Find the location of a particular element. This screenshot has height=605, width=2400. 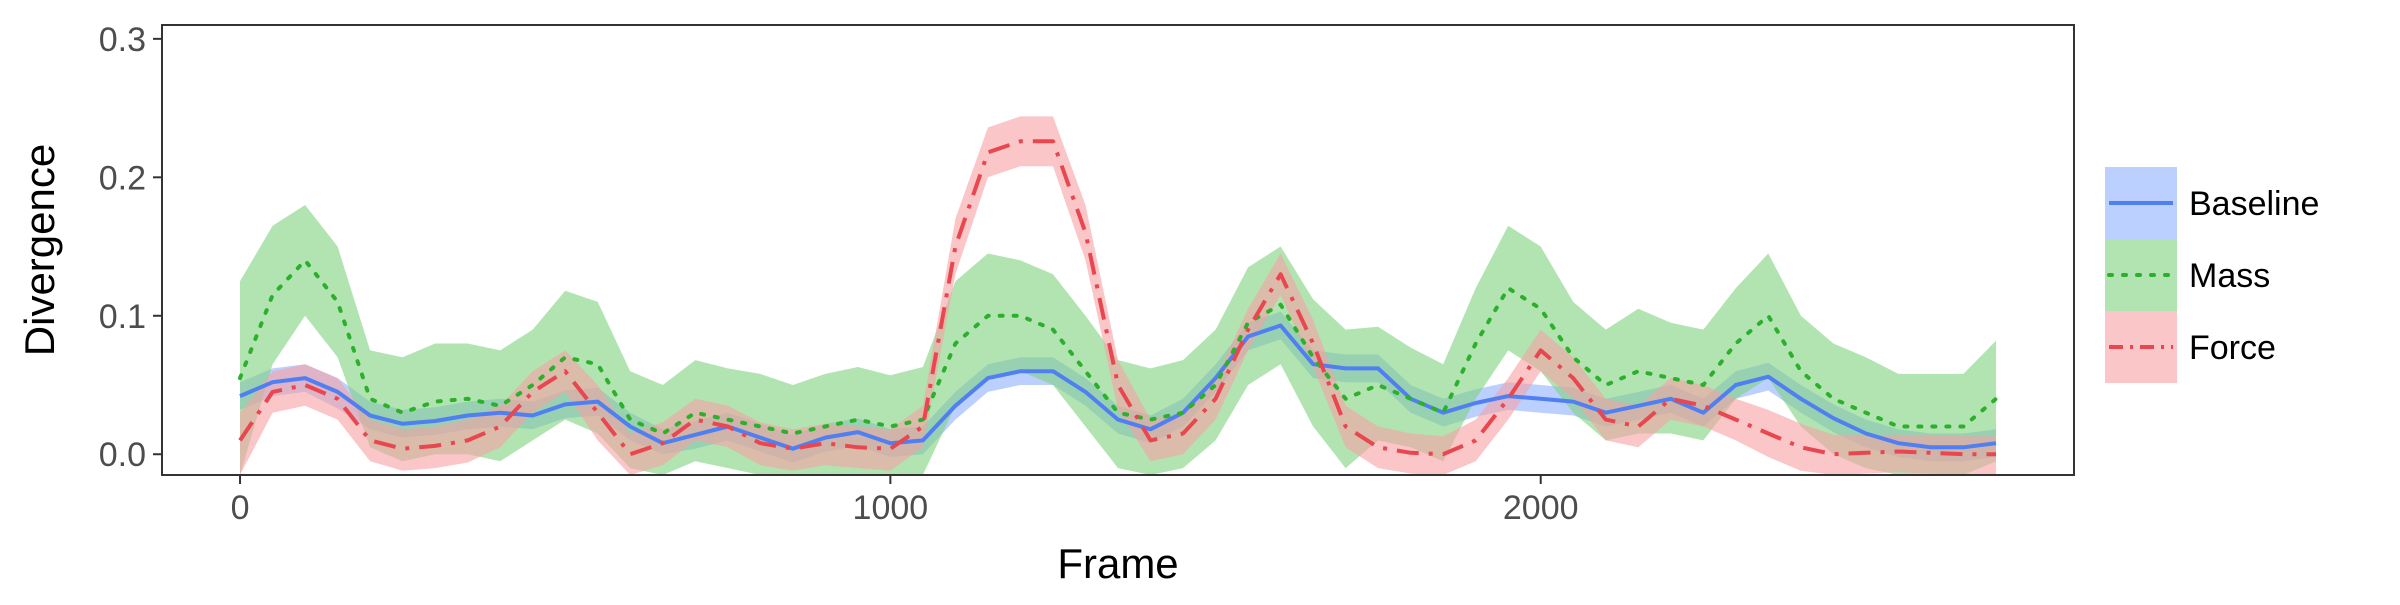

y-tick-label: 0.3 is located at coordinates (122, 40).